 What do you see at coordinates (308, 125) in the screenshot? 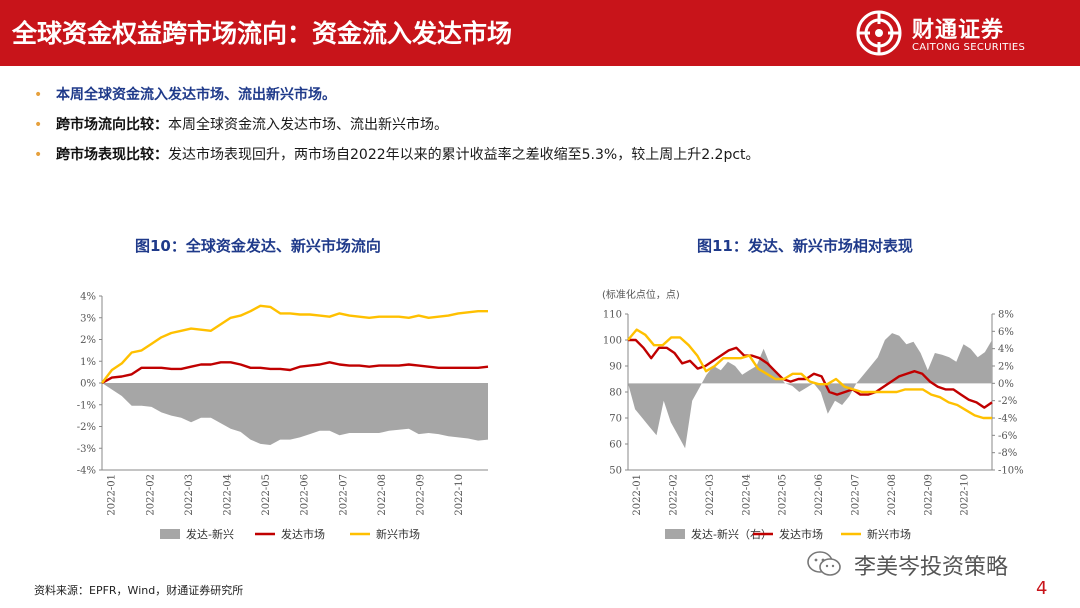
I see `bullet-body: 本周全球资金流入发达市场、流出新兴市场。` at bounding box center [308, 125].